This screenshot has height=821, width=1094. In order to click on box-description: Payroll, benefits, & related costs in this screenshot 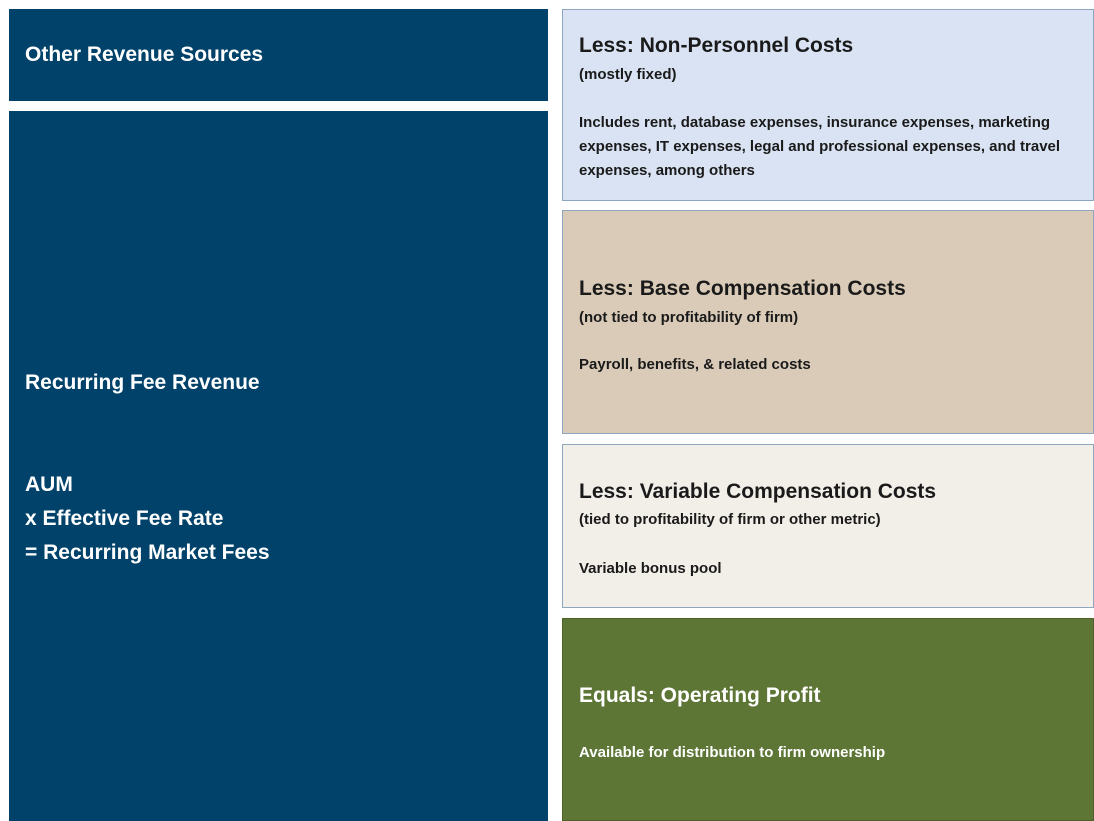, I will do `click(695, 364)`.